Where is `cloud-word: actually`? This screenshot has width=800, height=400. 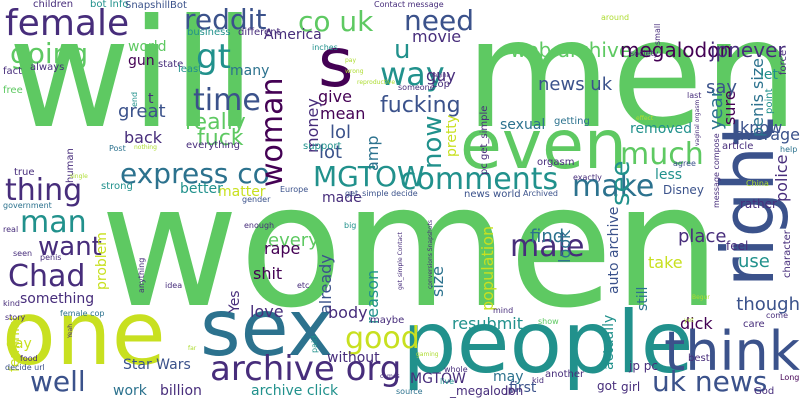
cloud-word: actually is located at coordinates (609, 343).